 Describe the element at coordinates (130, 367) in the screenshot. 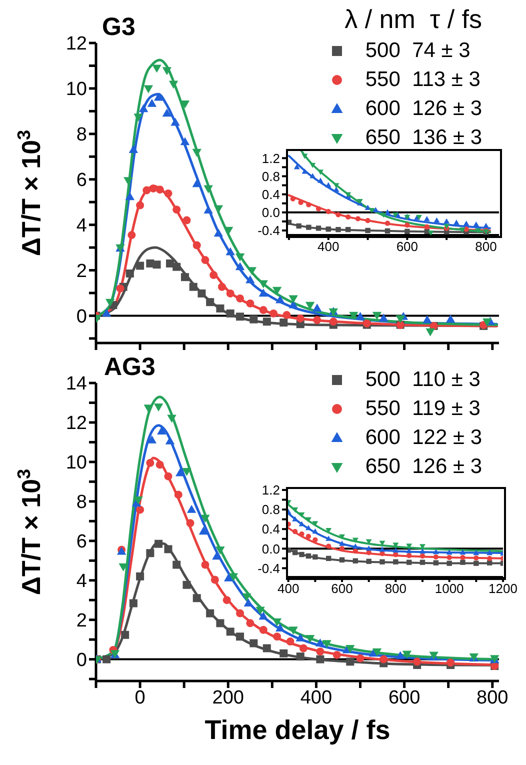

I see `chart-title: AG3` at that location.